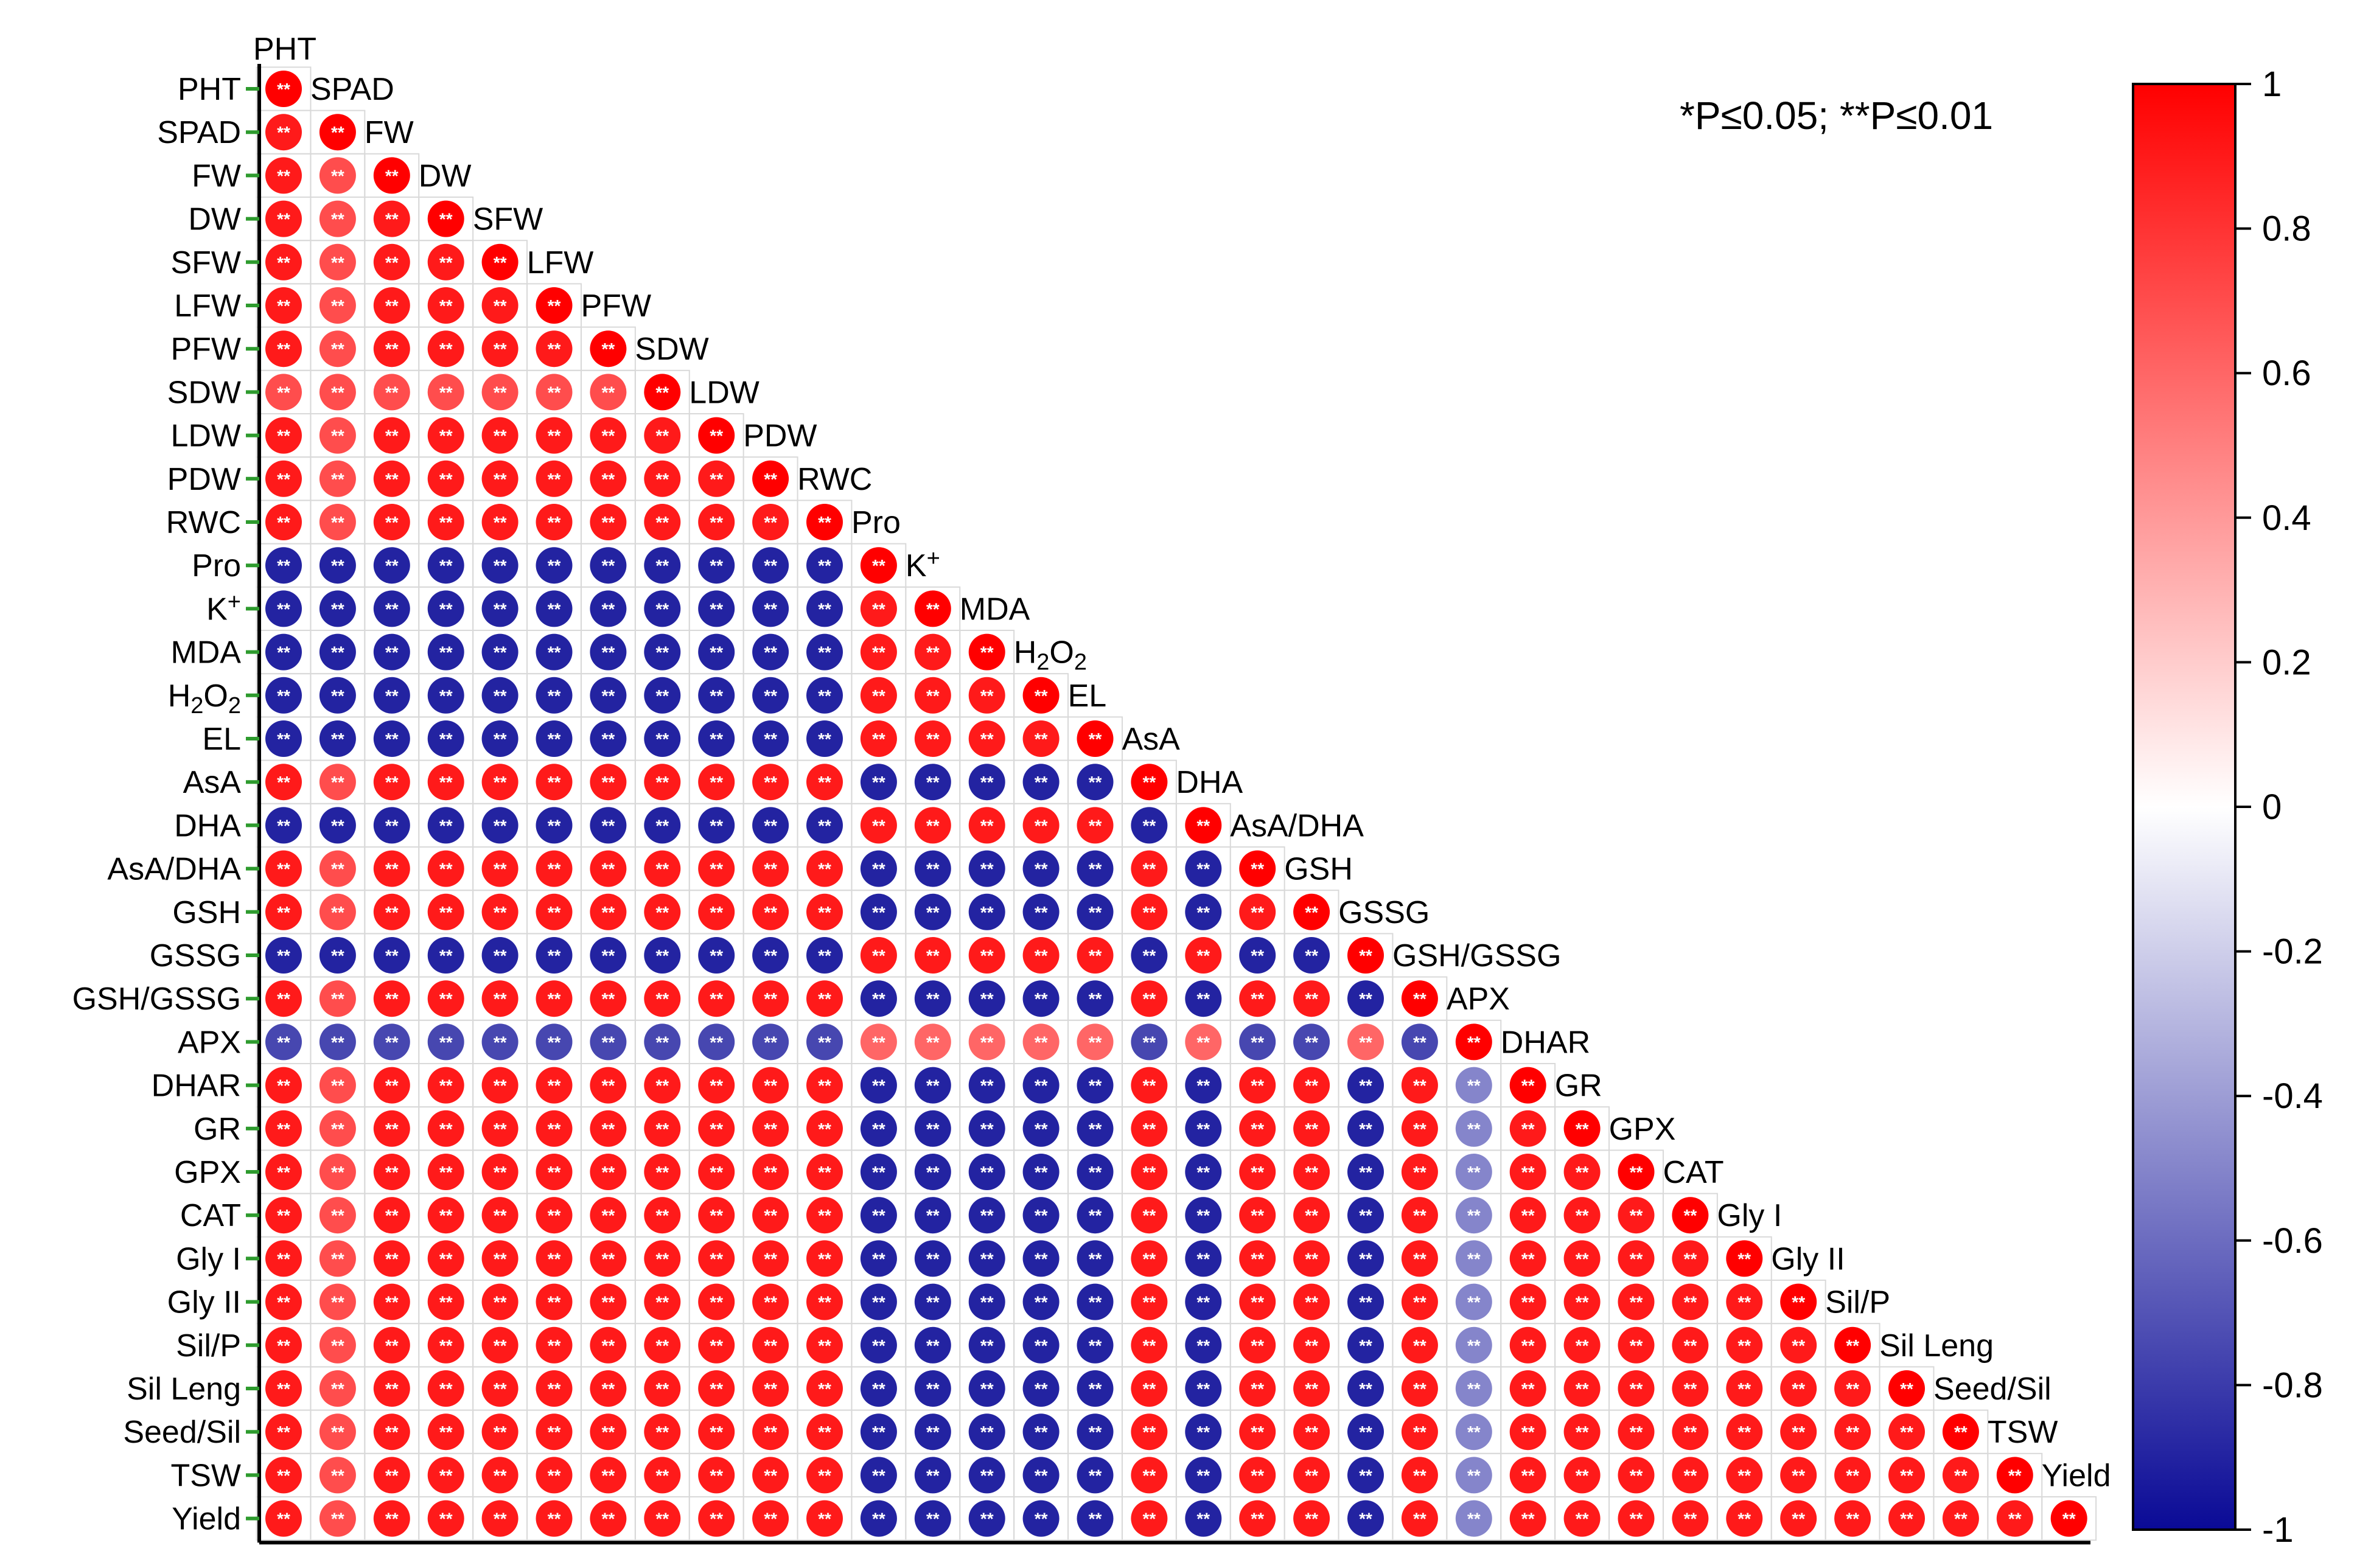 The image size is (2371, 1568). Describe the element at coordinates (1095, 1128) in the screenshot. I see `corr-cell-GR-EL: **` at that location.